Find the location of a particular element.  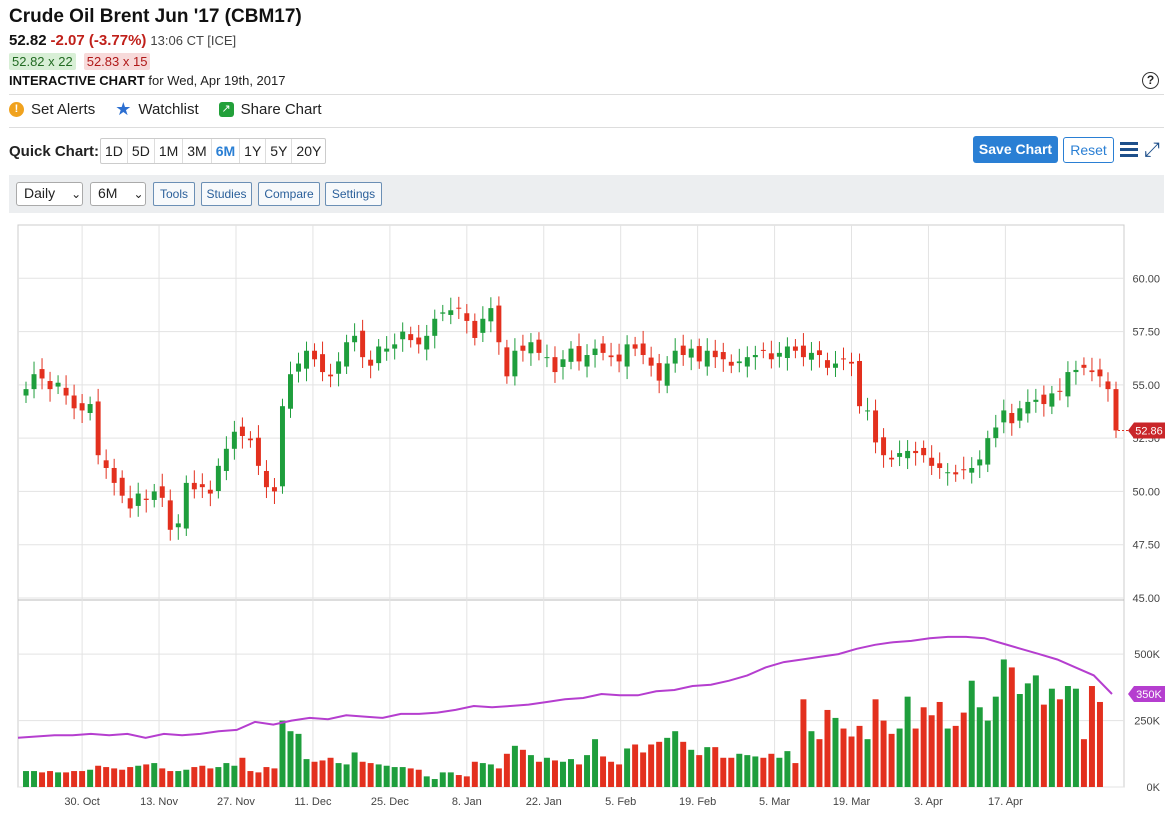

price-tick-label: 60.00 is located at coordinates (1146, 279).